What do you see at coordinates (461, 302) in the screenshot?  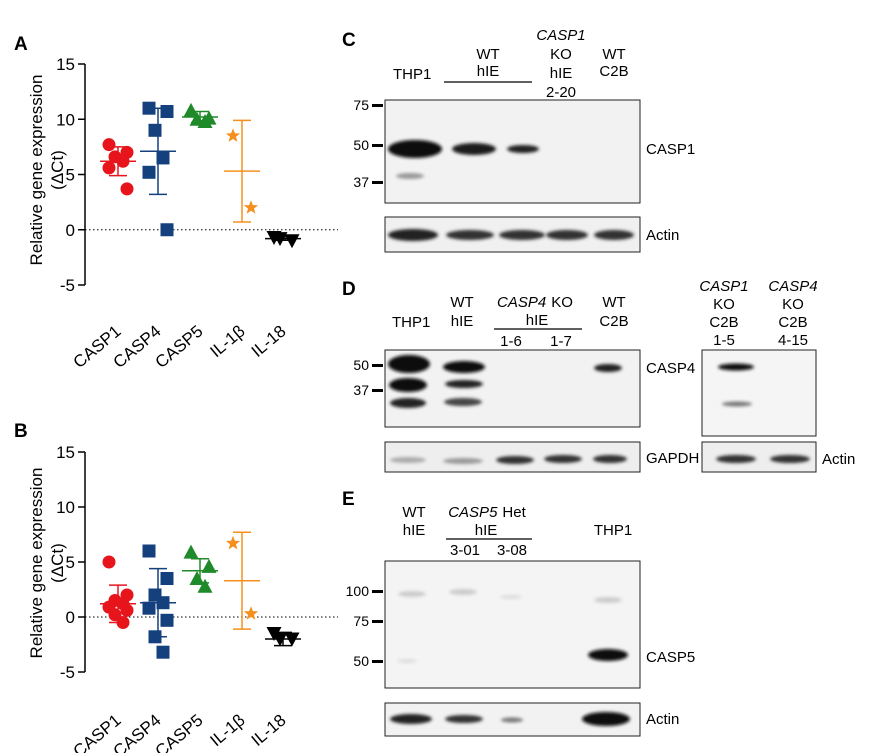 I see `lane-label-wt-d: WT` at bounding box center [461, 302].